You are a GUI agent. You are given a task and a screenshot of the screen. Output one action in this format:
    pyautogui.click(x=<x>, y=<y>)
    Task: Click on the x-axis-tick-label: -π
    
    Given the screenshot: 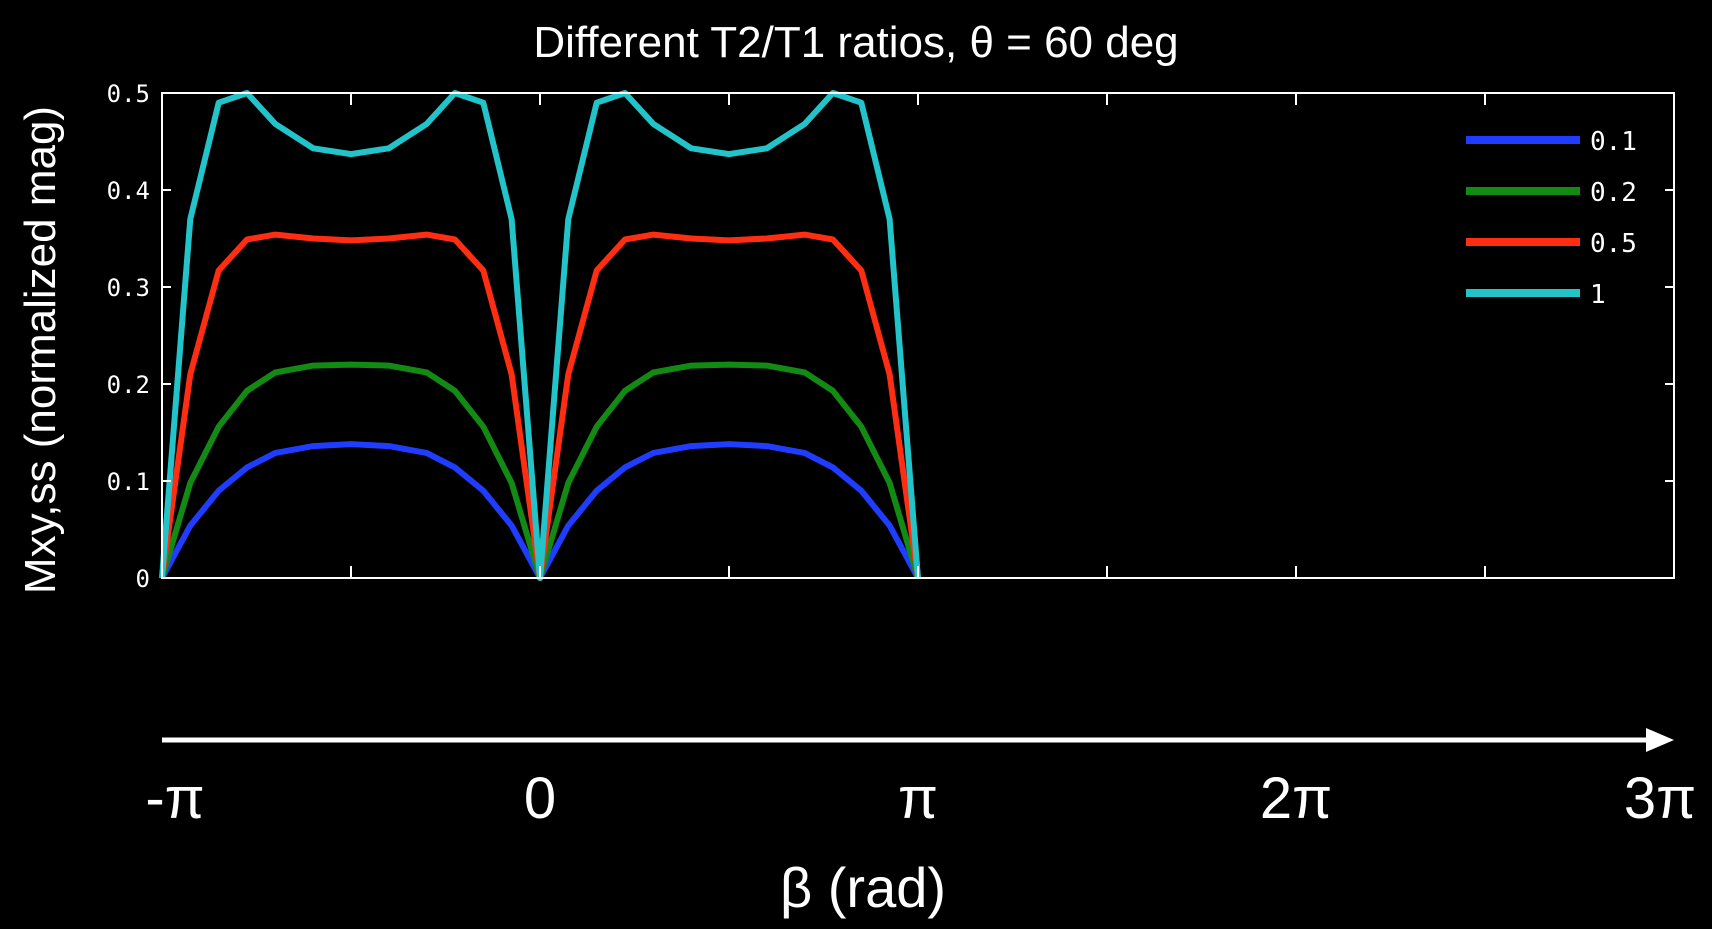 What is the action you would take?
    pyautogui.click(x=174, y=798)
    